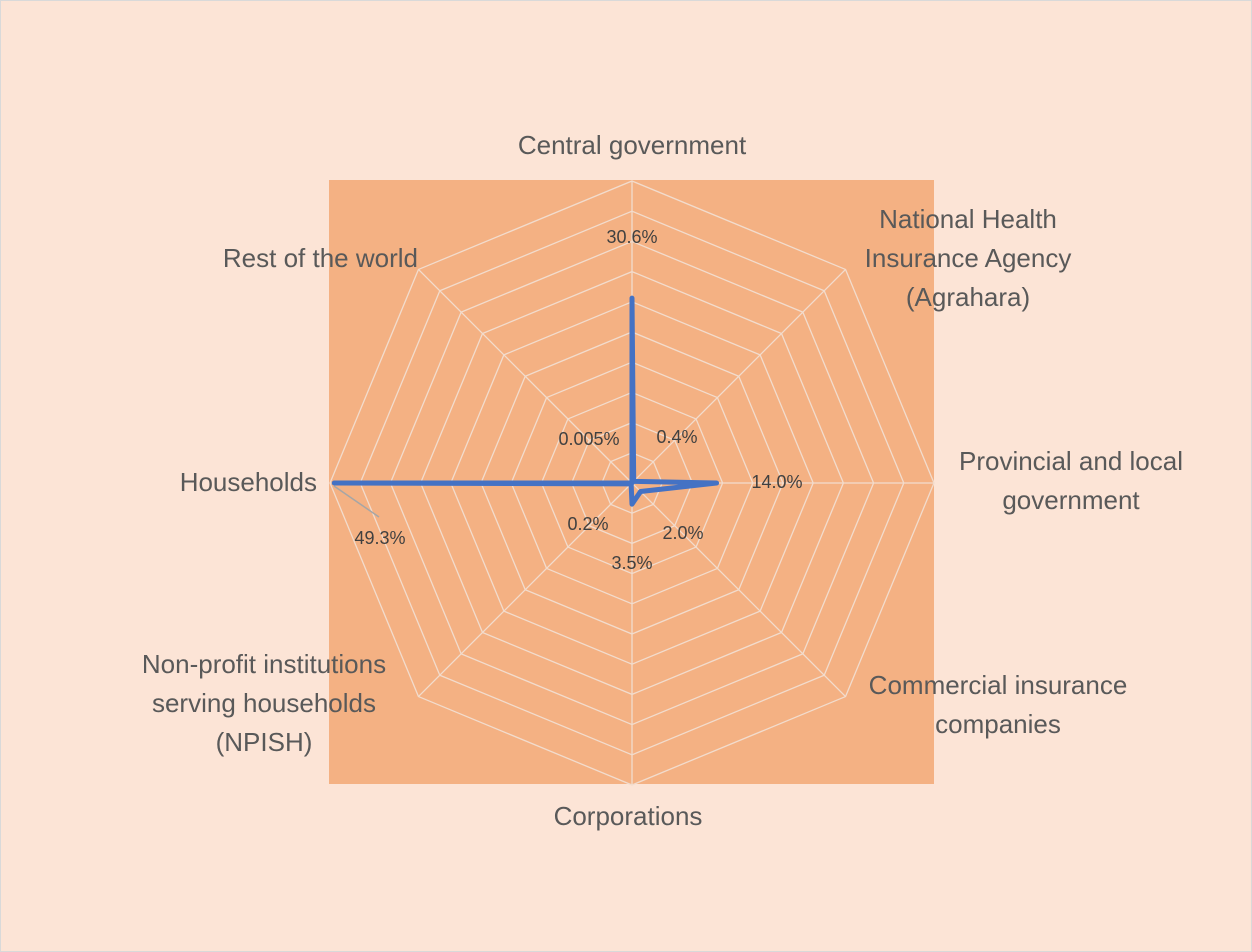 This screenshot has height=952, width=1252. What do you see at coordinates (320, 258) in the screenshot?
I see `category-label: Rest of the world` at bounding box center [320, 258].